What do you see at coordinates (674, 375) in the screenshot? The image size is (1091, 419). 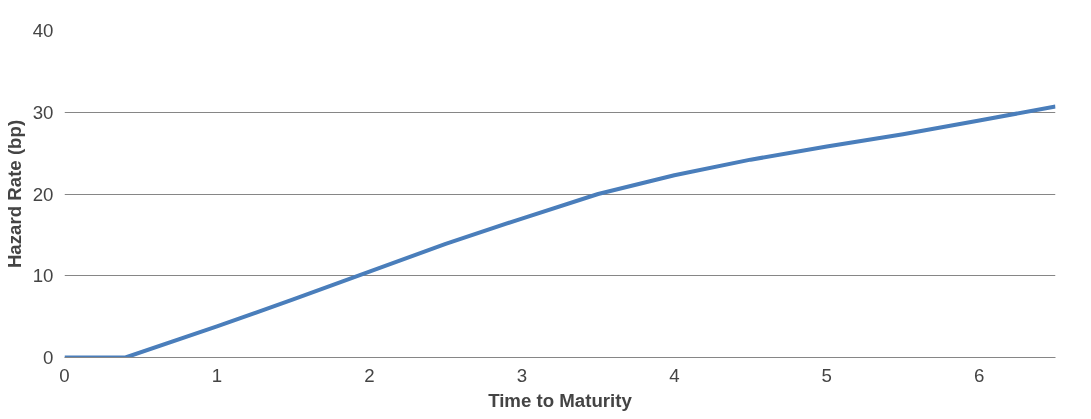 I see `x-tick-label: 4` at bounding box center [674, 375].